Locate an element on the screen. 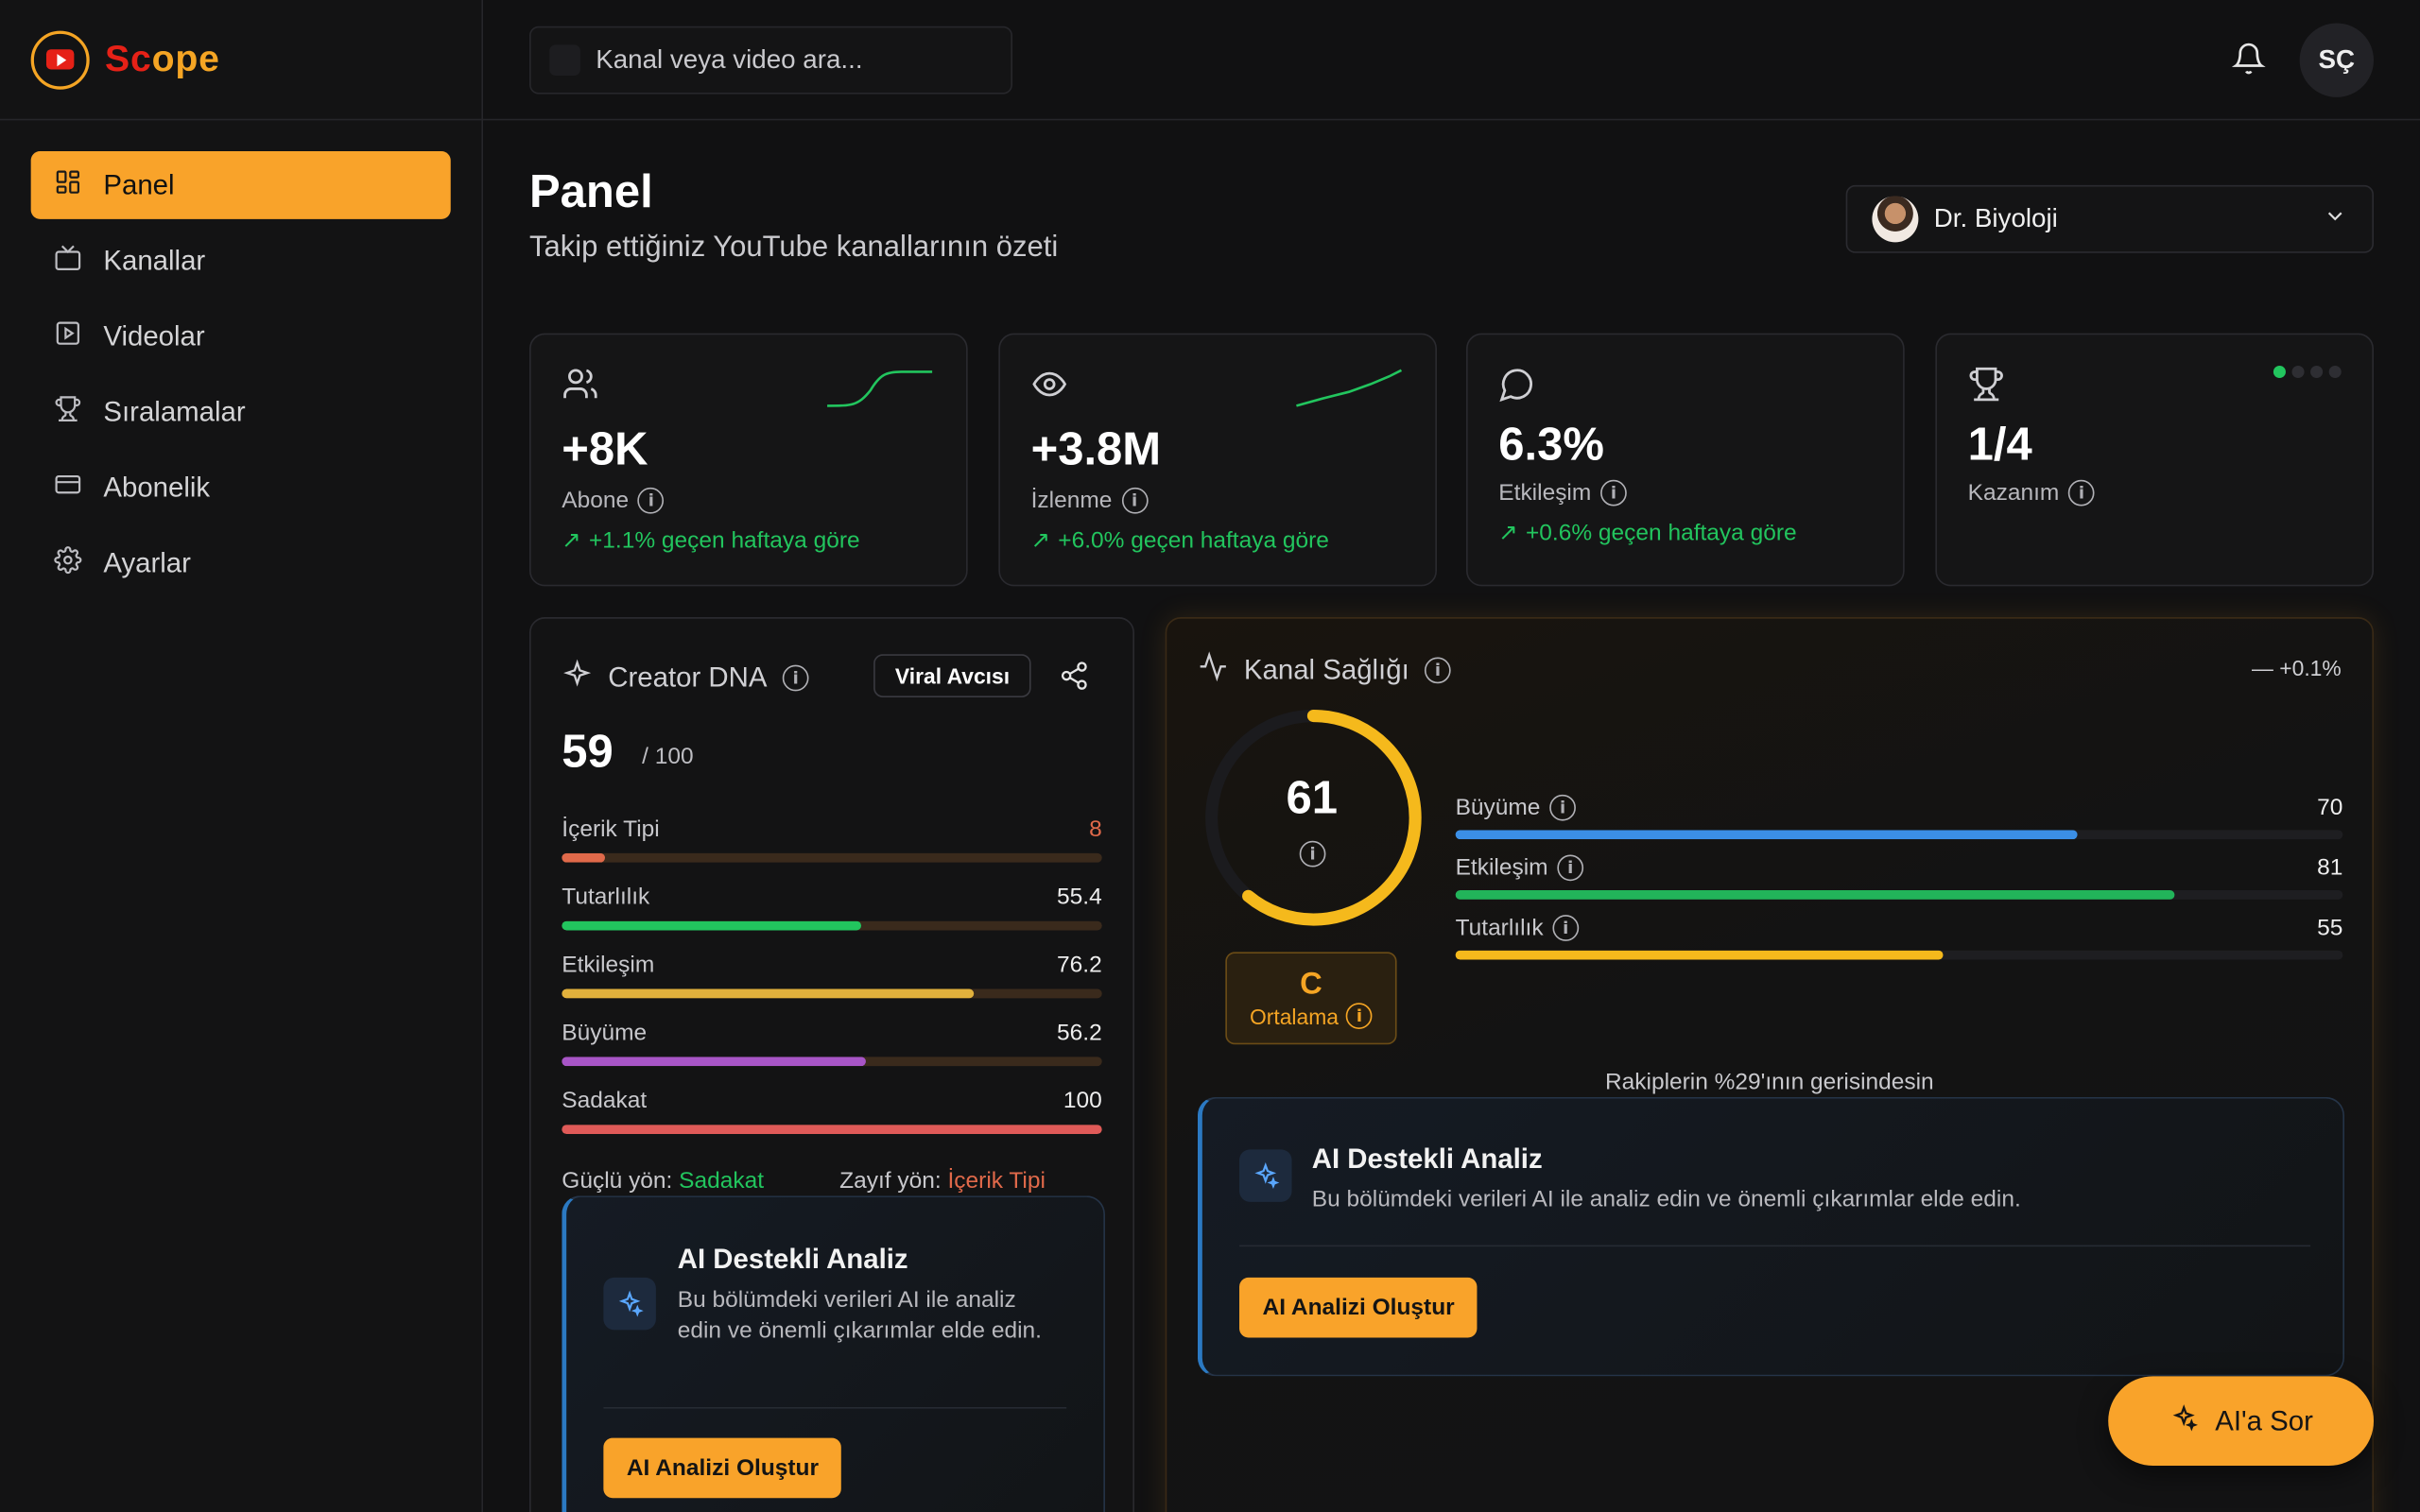 This screenshot has height=1512, width=2420. dna-metric: Sadakat 100 is located at coordinates (832, 1111).